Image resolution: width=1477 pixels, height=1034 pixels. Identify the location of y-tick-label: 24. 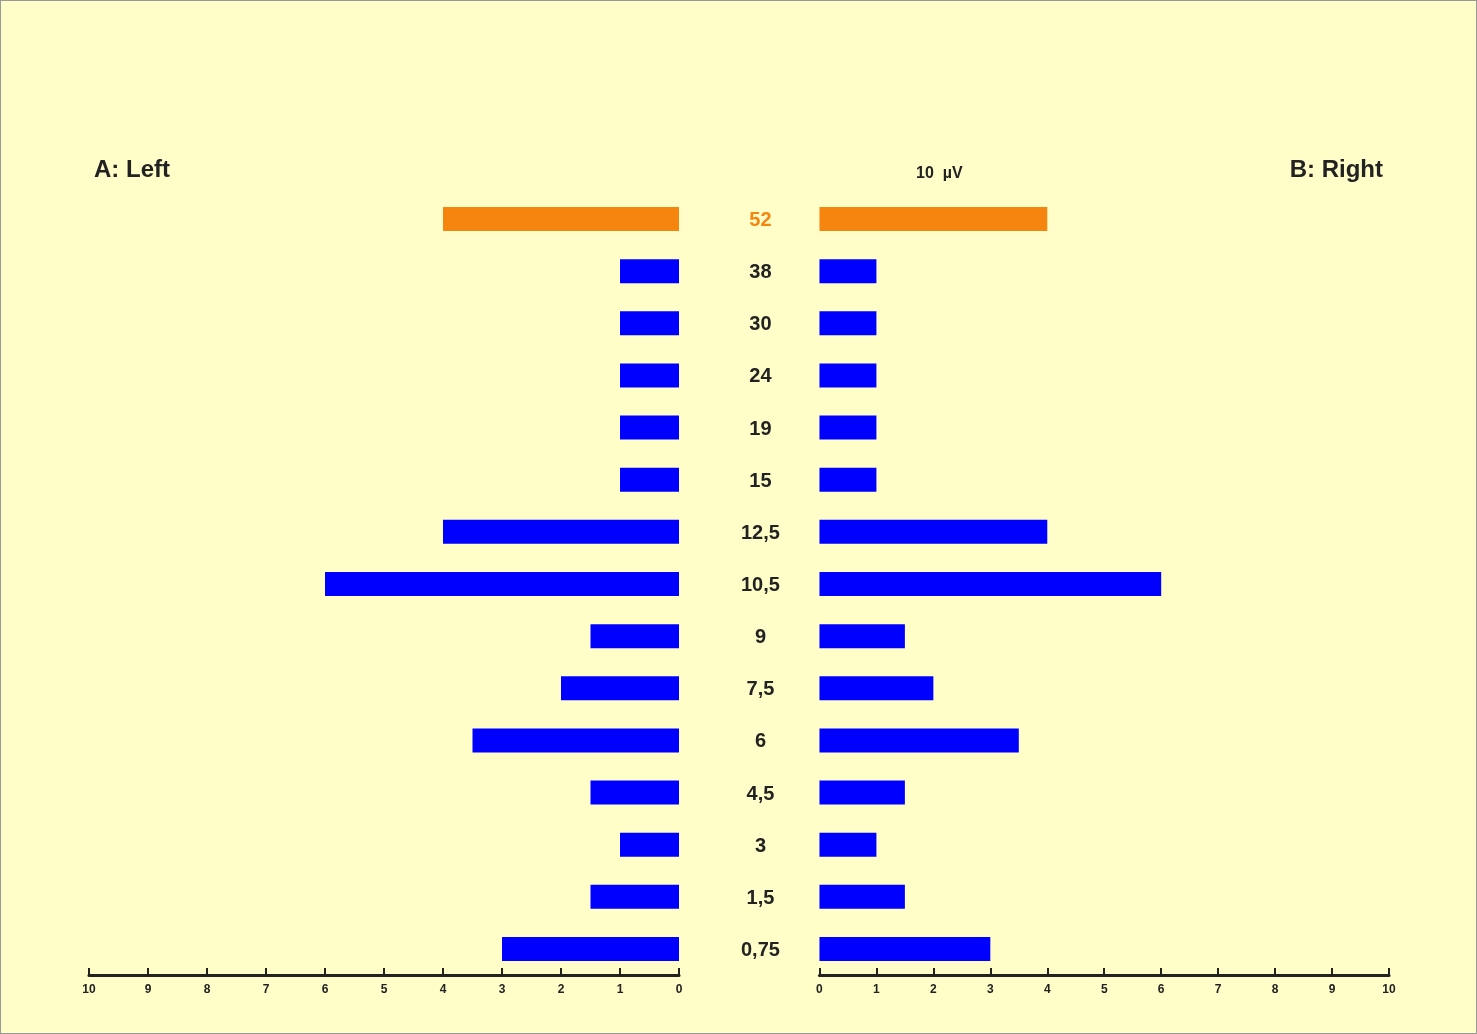
(761, 375).